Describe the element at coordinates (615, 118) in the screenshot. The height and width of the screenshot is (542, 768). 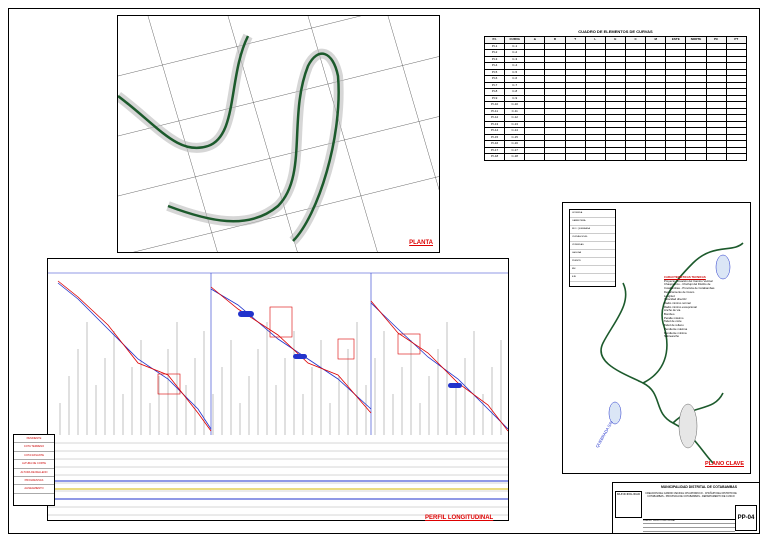
I see `table-row: PI-12 C-12` at that location.